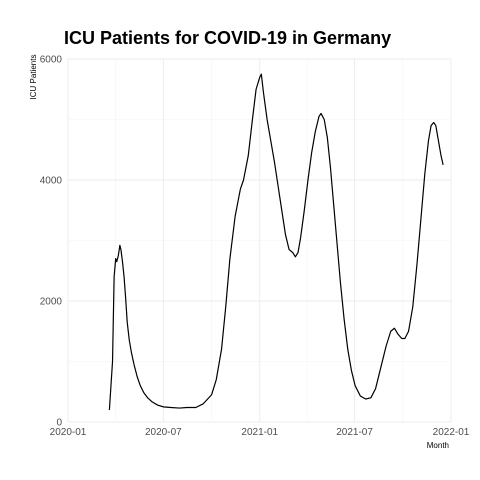  I want to click on x-tick-label: 2022-01, so click(451, 432).